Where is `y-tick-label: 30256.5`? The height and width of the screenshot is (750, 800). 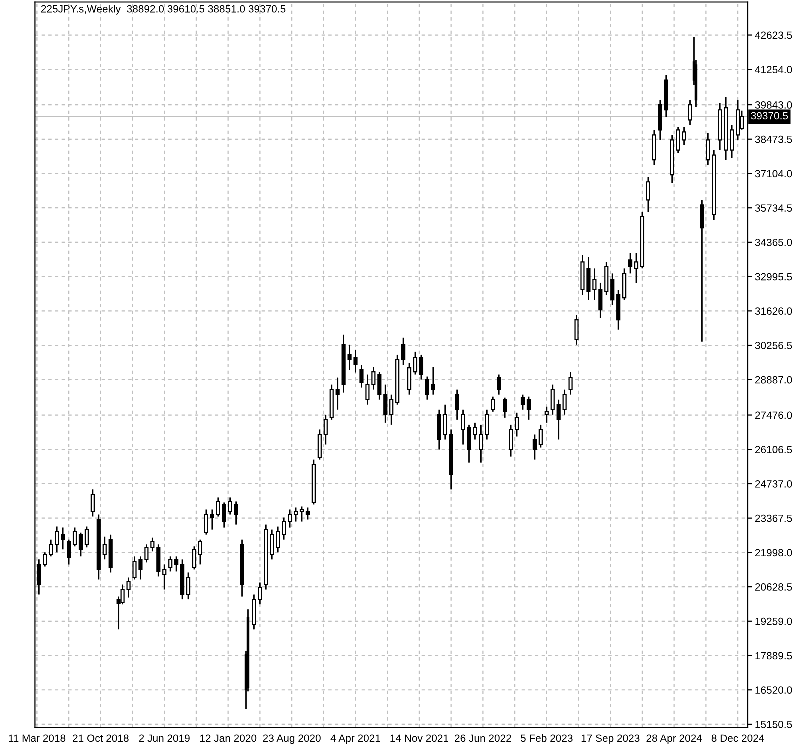
y-tick-label: 30256.5 is located at coordinates (773, 346).